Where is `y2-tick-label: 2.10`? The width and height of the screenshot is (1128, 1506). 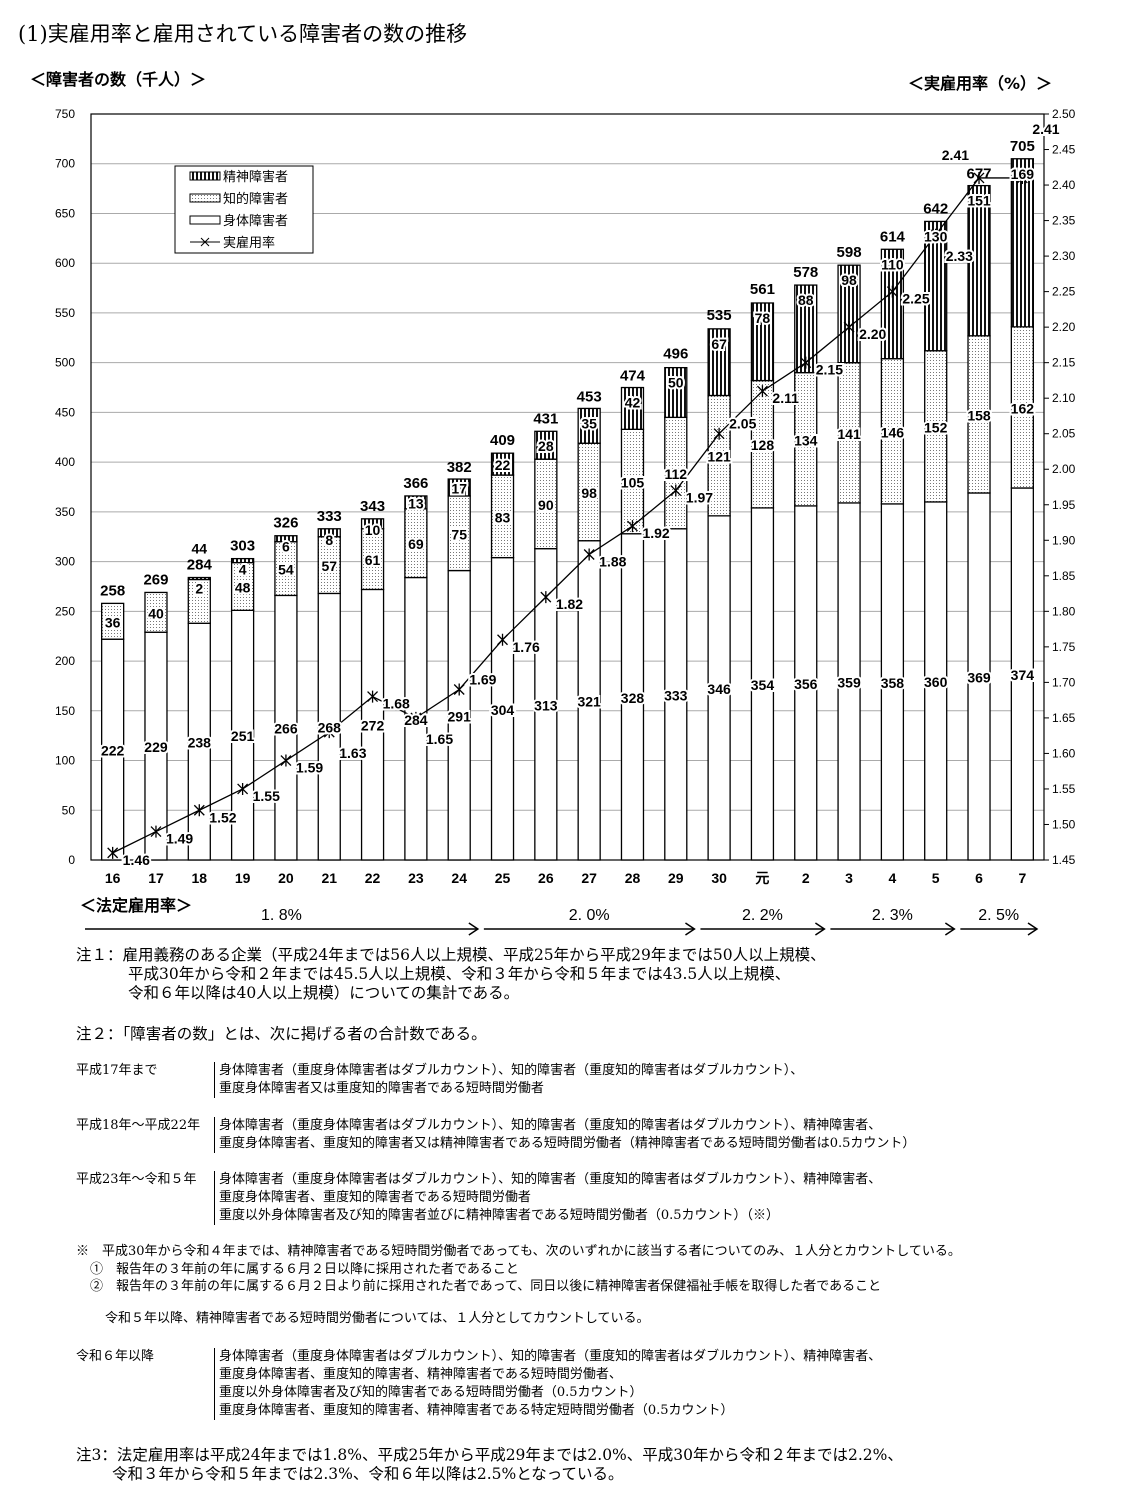 y2-tick-label: 2.10 is located at coordinates (1064, 398).